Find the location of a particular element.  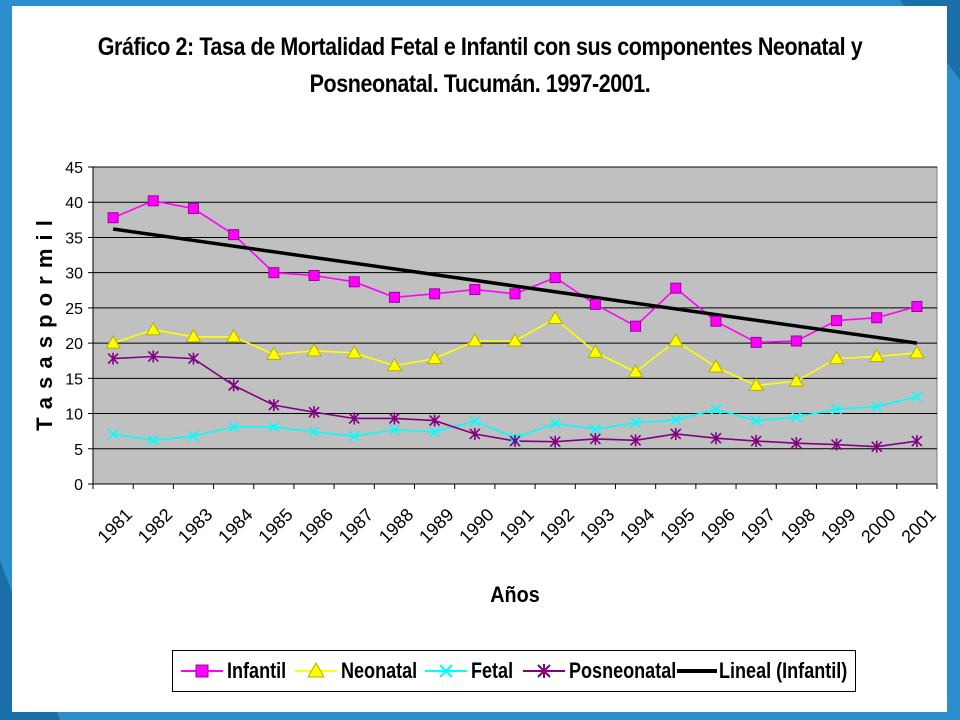

point-fetal-1999 is located at coordinates (836, 409).